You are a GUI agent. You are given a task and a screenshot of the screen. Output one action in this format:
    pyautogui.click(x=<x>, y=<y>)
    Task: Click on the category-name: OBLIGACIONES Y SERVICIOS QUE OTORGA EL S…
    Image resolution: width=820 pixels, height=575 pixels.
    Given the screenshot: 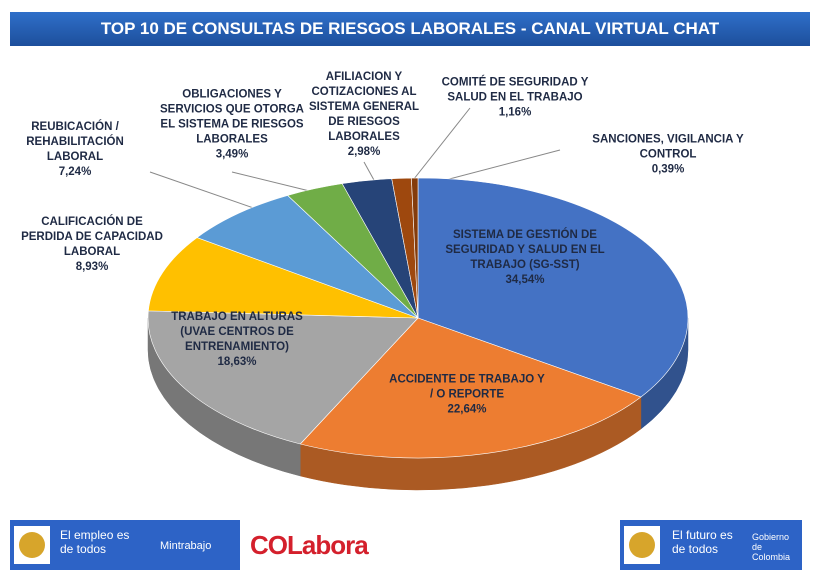 What is the action you would take?
    pyautogui.click(x=232, y=117)
    